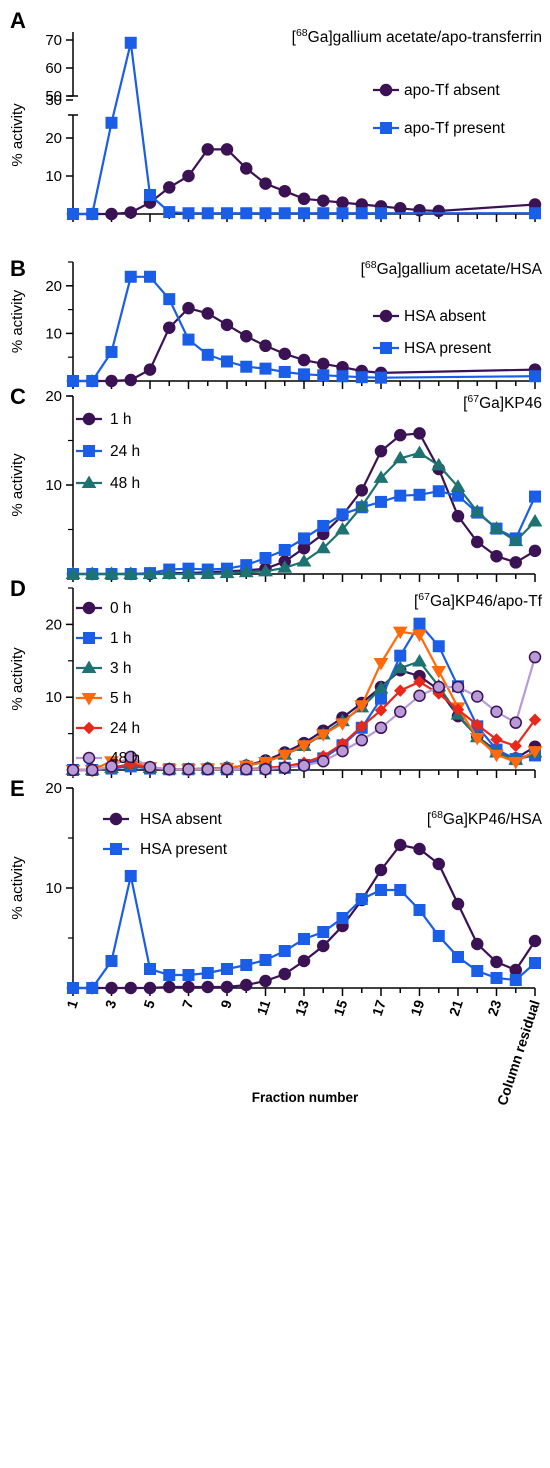 The width and height of the screenshot is (550, 1468). I want to click on title-isotope: 68, so click(437, 815).